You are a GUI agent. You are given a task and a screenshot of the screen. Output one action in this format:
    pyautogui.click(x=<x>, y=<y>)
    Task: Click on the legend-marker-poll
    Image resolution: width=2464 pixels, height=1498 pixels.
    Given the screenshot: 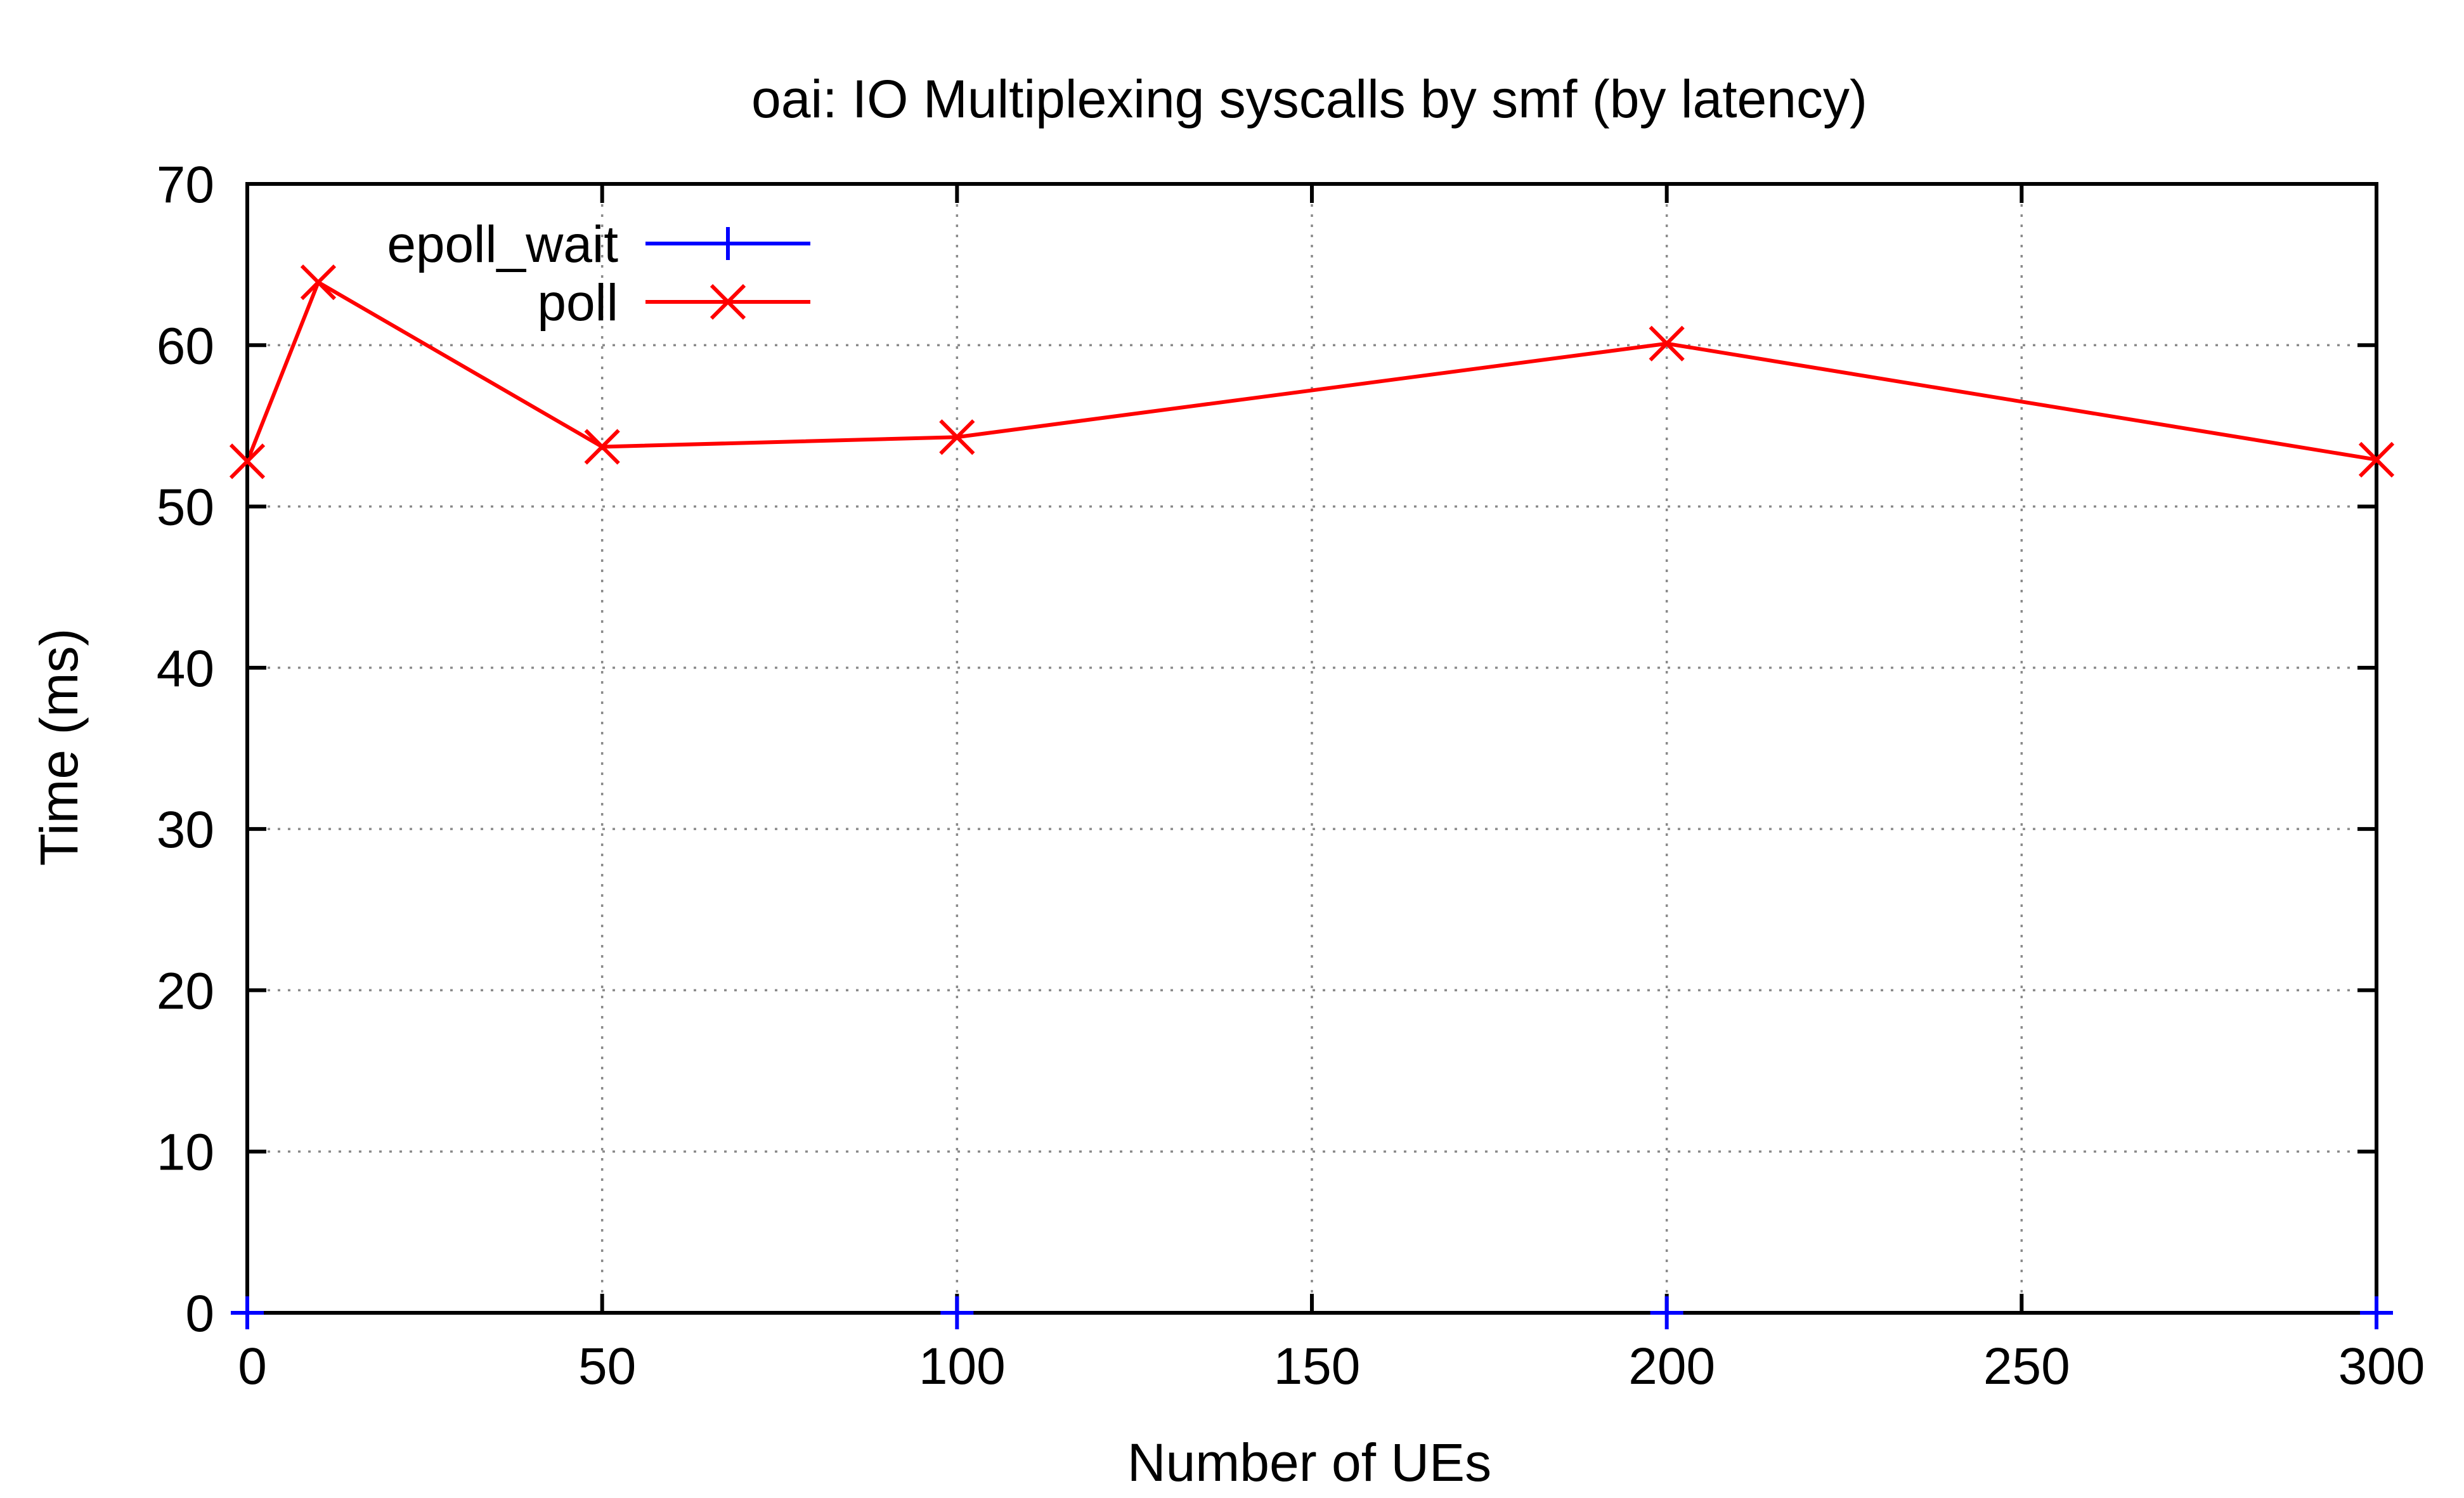 What is the action you would take?
    pyautogui.click(x=728, y=301)
    